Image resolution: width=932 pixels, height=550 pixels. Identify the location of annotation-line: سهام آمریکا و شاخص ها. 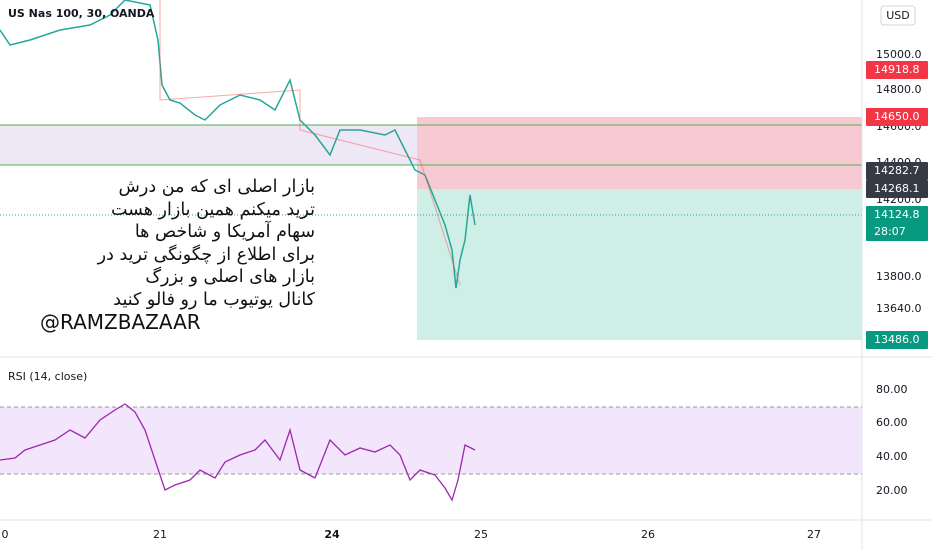
(224, 232).